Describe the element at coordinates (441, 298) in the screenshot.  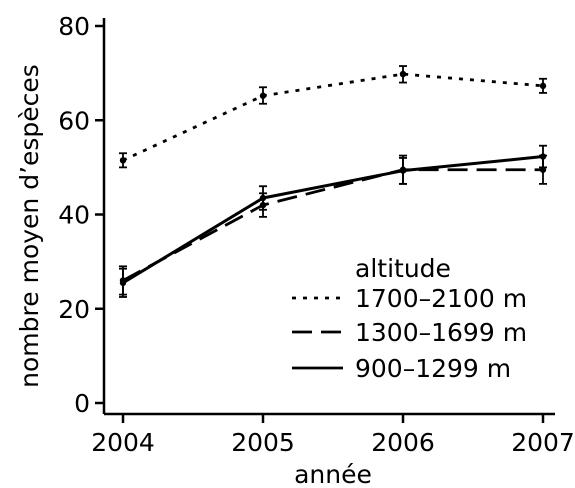
I see `legend-label: 1700–2100 m` at that location.